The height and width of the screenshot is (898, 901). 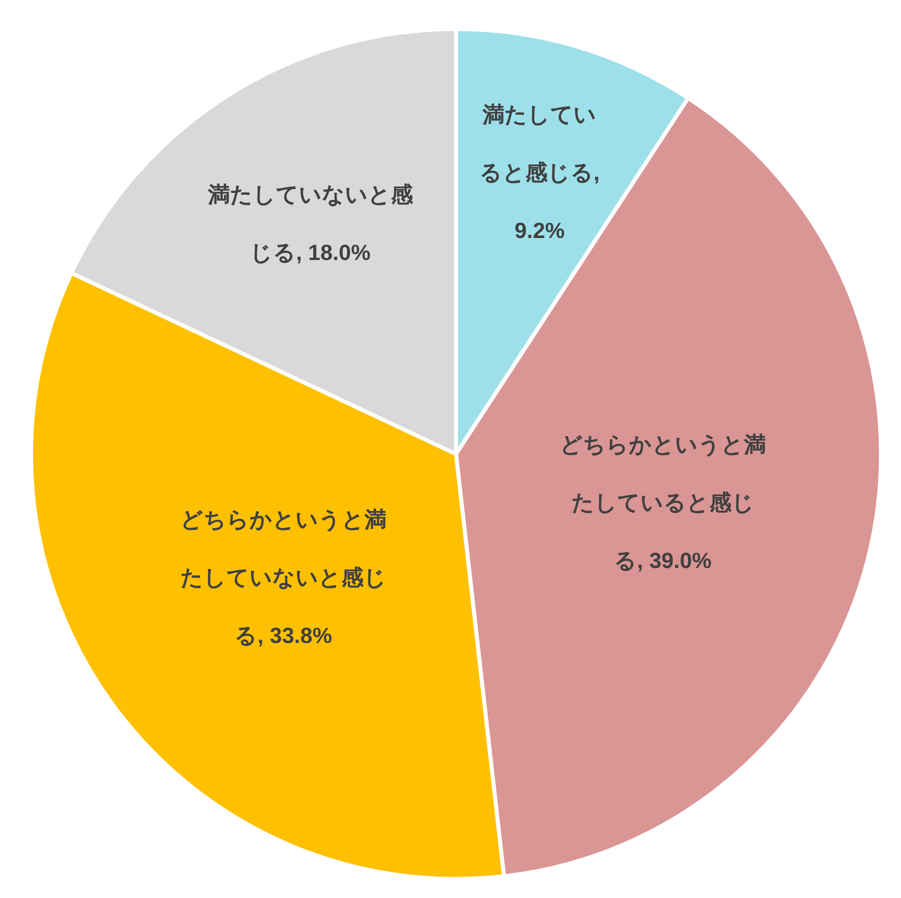 I want to click on category-label: どちらかというと満たしていると感じる, 39.0%, so click(x=663, y=502).